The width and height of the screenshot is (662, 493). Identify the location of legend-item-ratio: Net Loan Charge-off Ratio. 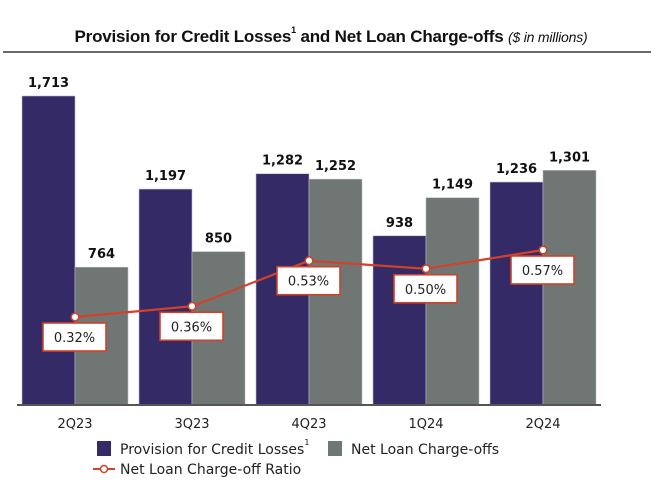
(197, 469).